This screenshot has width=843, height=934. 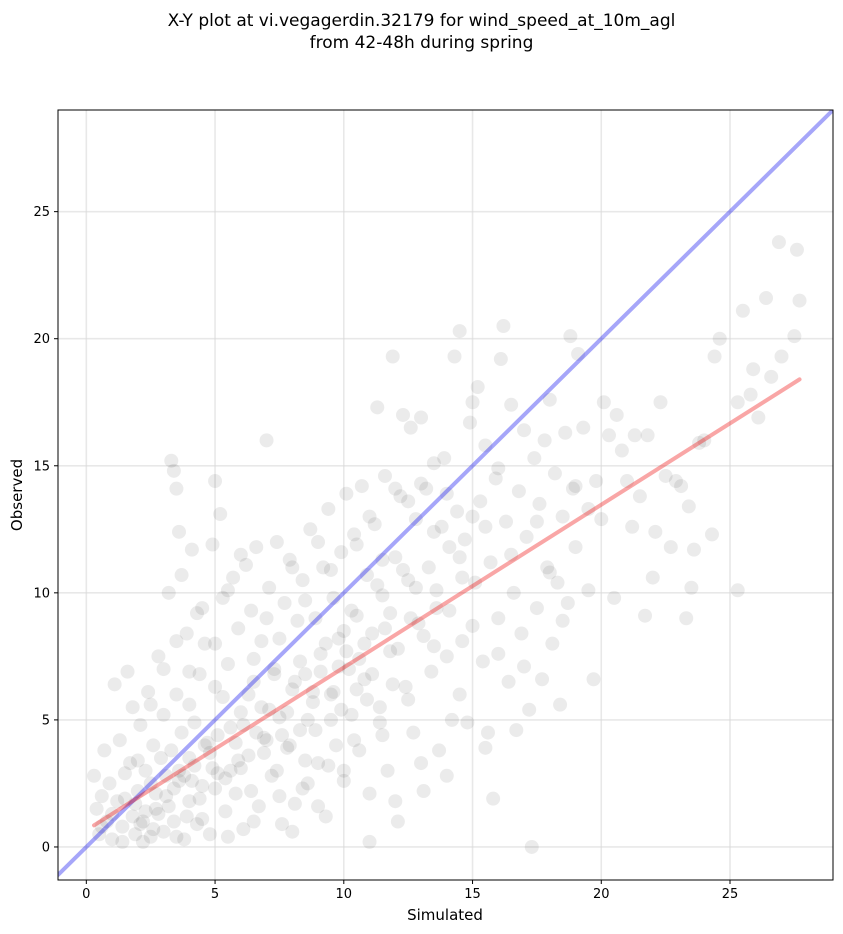 What do you see at coordinates (730, 894) in the screenshot?
I see `x-tick-label: 25` at bounding box center [730, 894].